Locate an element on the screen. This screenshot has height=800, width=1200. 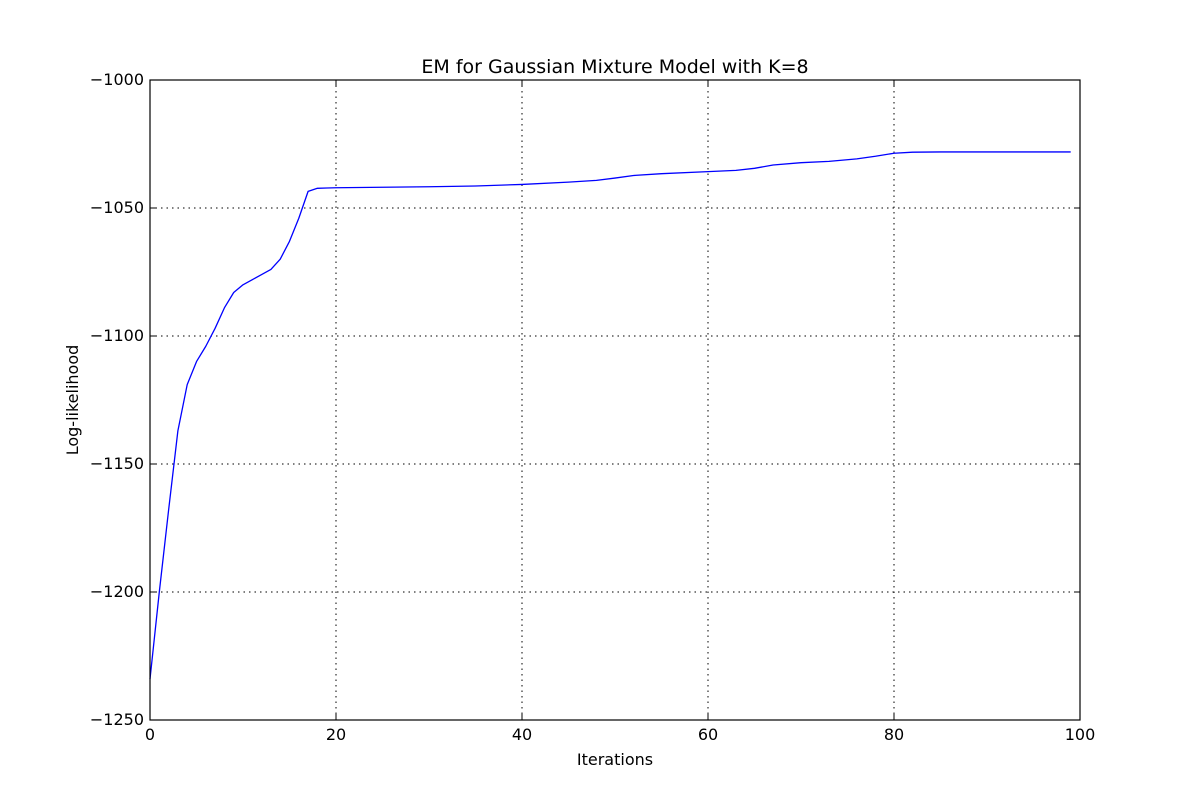
x-tick-label: 60 is located at coordinates (708, 734).